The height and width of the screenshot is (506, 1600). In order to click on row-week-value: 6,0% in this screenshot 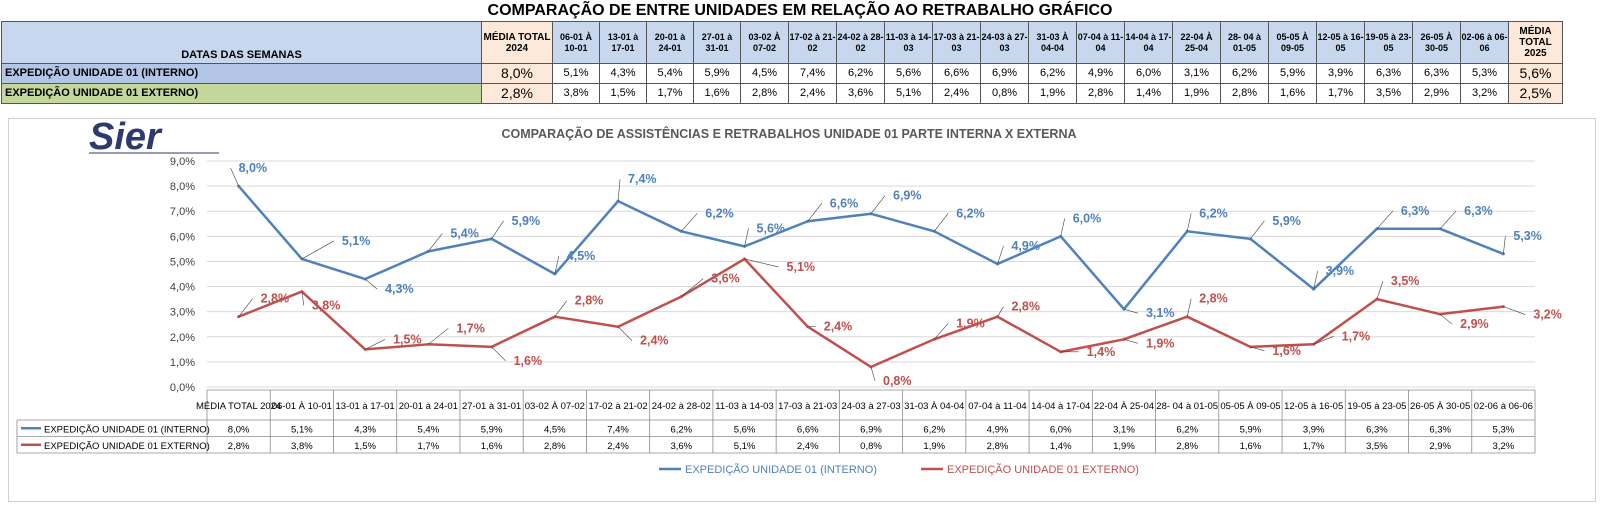, I will do `click(1148, 73)`.